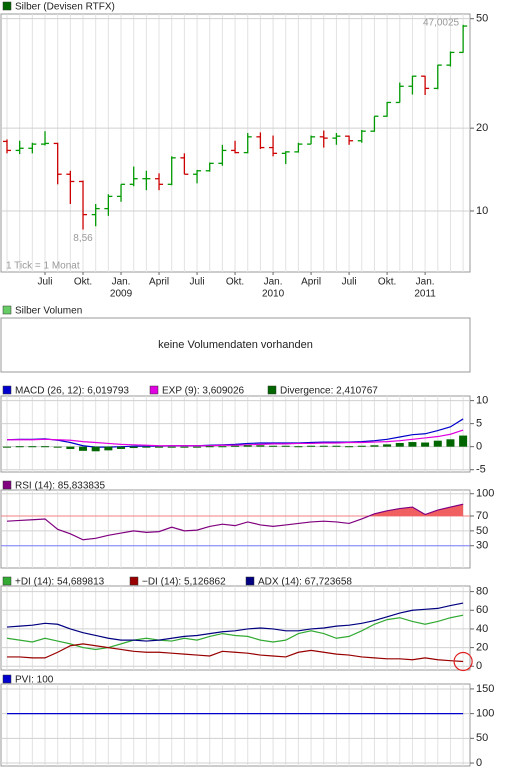 This screenshot has width=509, height=770. What do you see at coordinates (329, 391) in the screenshot?
I see `legend-label: Divergence: 2,410767` at bounding box center [329, 391].